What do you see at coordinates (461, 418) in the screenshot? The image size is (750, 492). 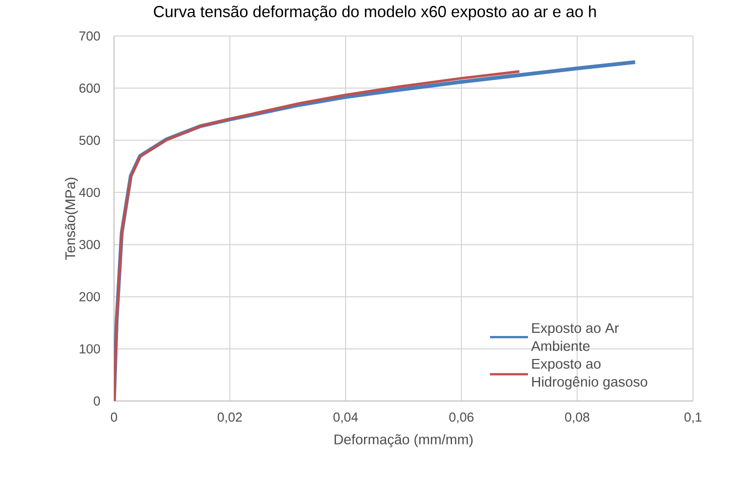 I see `x-tick-label: 0,06` at bounding box center [461, 418].